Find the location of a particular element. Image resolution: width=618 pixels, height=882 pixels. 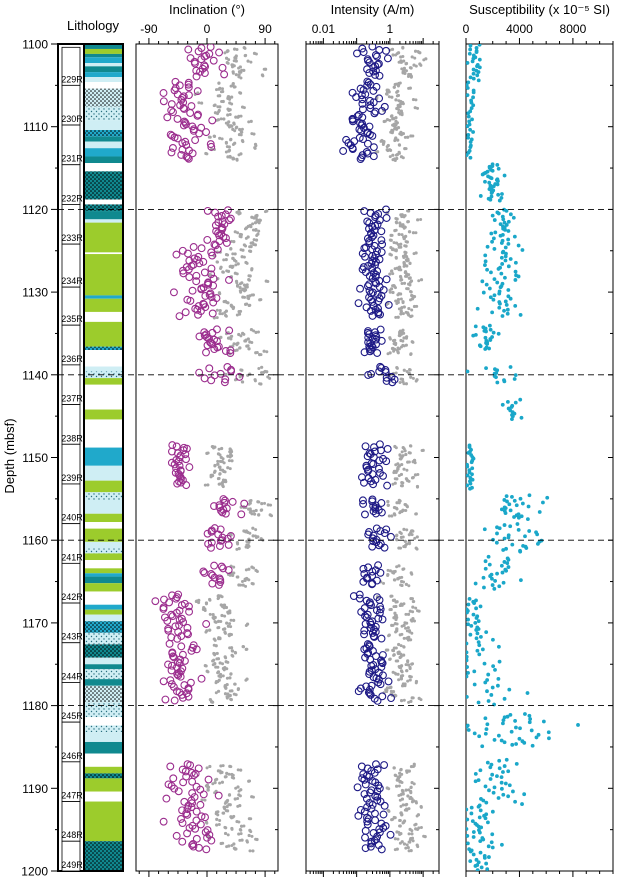

x-tick-label: 1 is located at coordinates (390, 29).